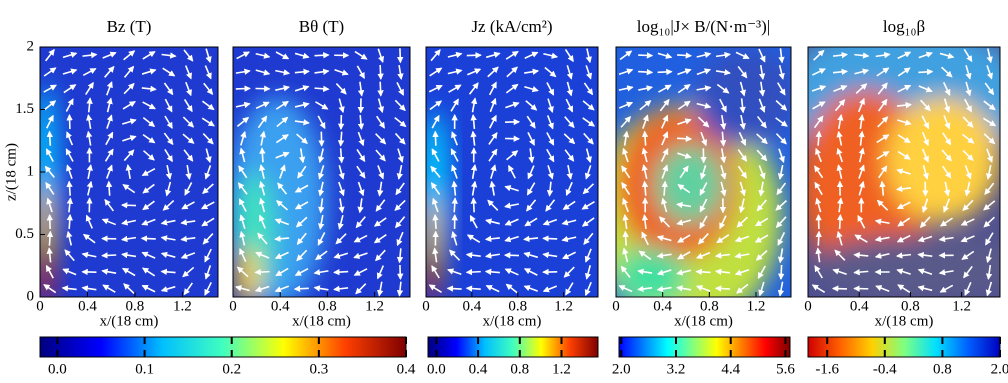 Image resolution: width=1008 pixels, height=383 pixels. Describe the element at coordinates (904, 321) in the screenshot. I see `x-axis-label: x/(18 cm)` at that location.